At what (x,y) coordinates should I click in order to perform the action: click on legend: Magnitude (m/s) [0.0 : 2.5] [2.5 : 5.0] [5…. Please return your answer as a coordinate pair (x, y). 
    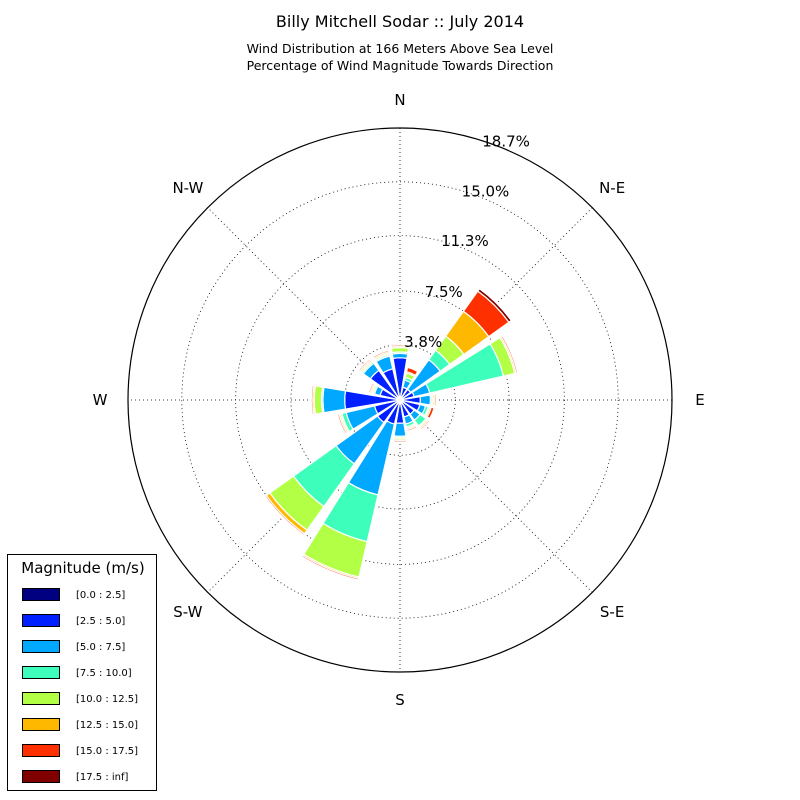
    Looking at the image, I should click on (82, 672).